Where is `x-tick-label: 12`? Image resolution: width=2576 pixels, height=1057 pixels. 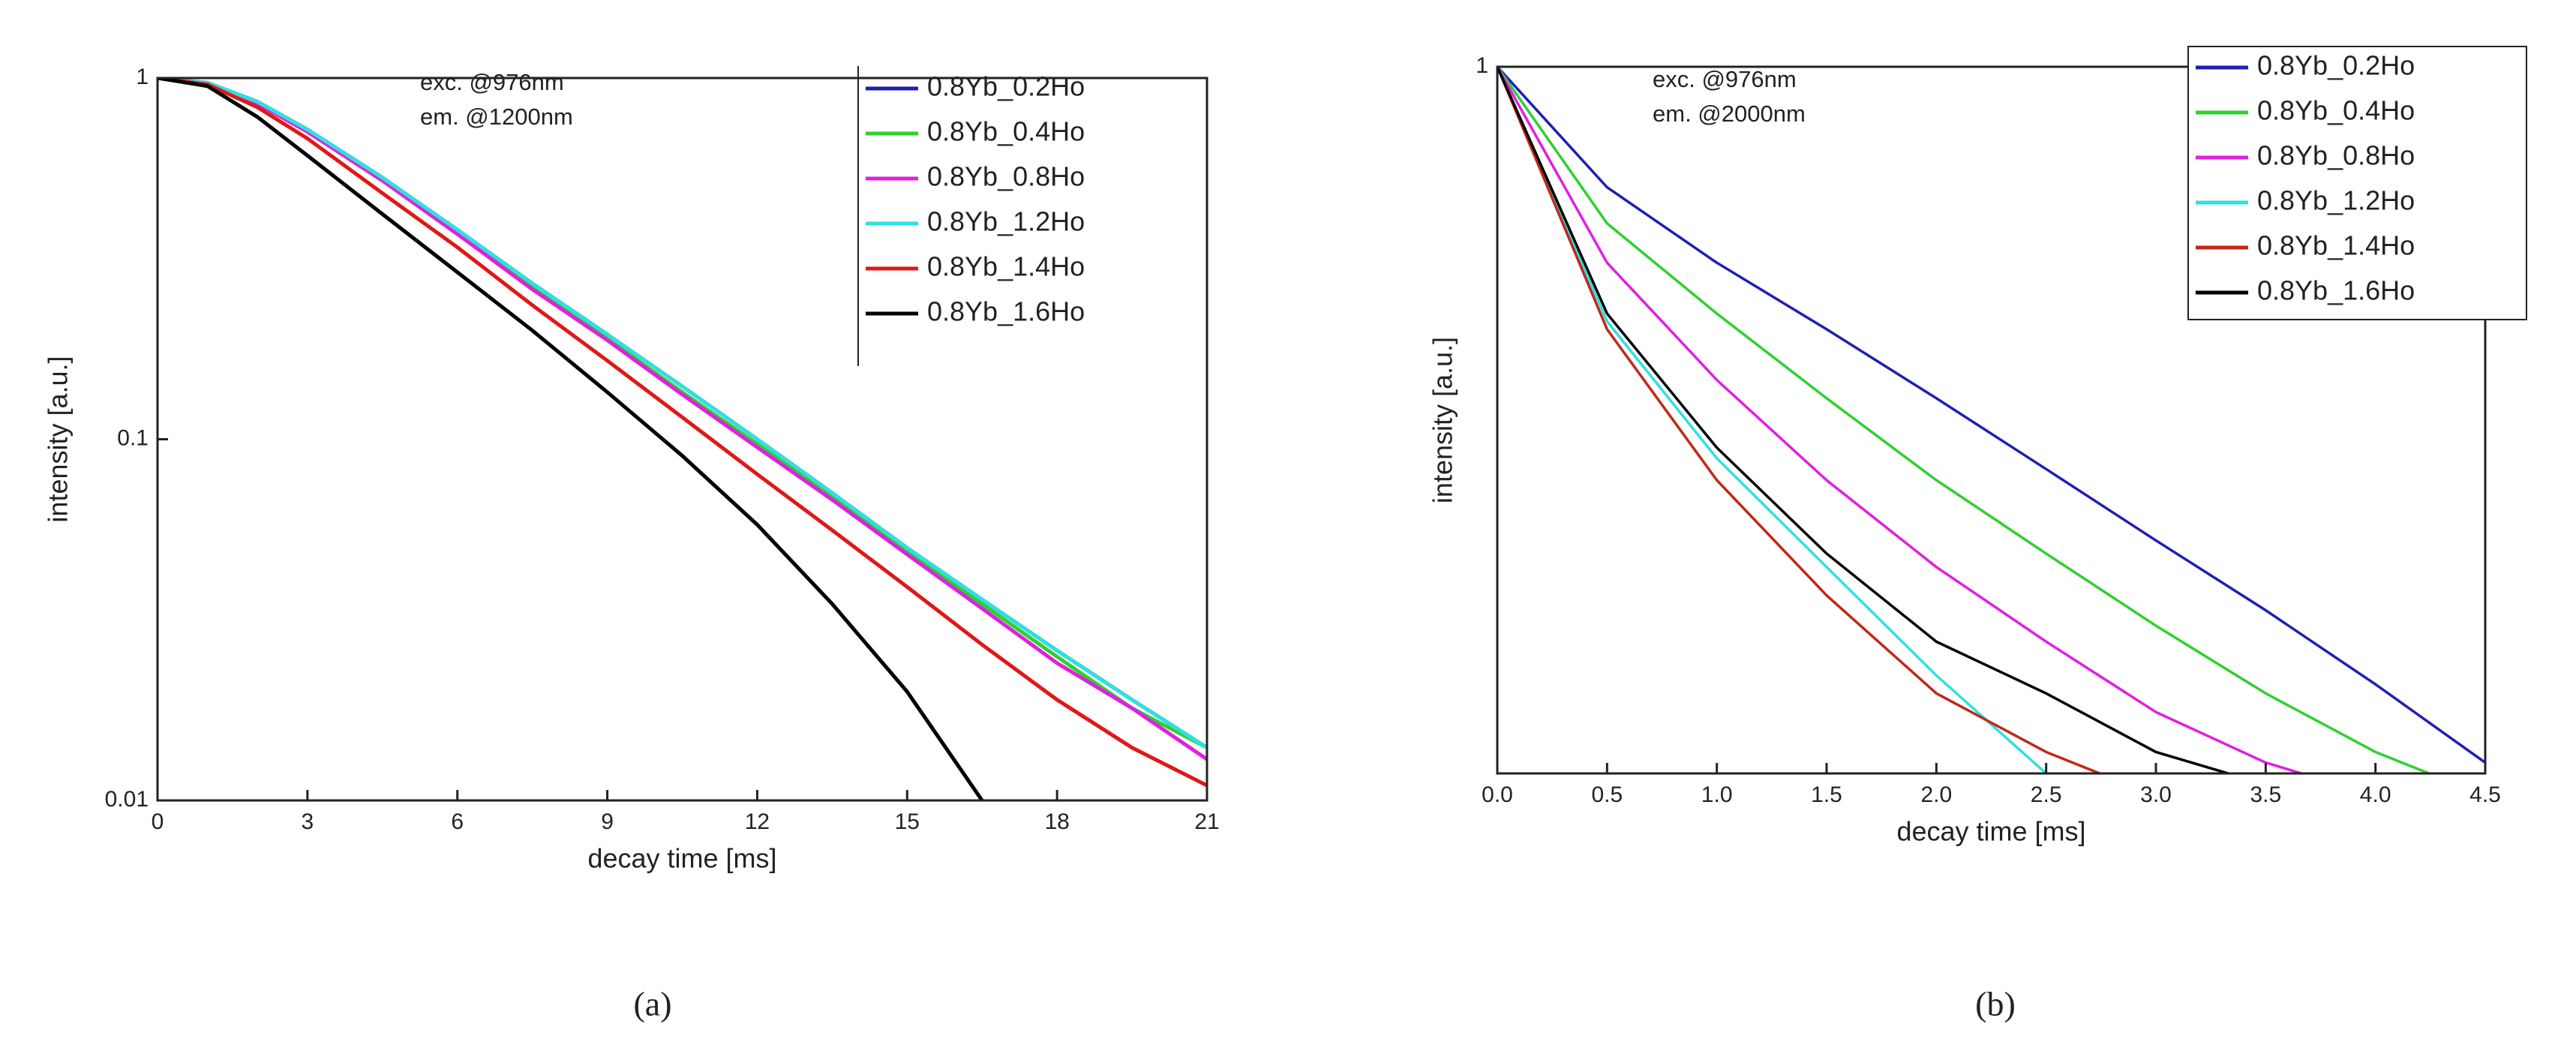
x-tick-label: 12 is located at coordinates (757, 821).